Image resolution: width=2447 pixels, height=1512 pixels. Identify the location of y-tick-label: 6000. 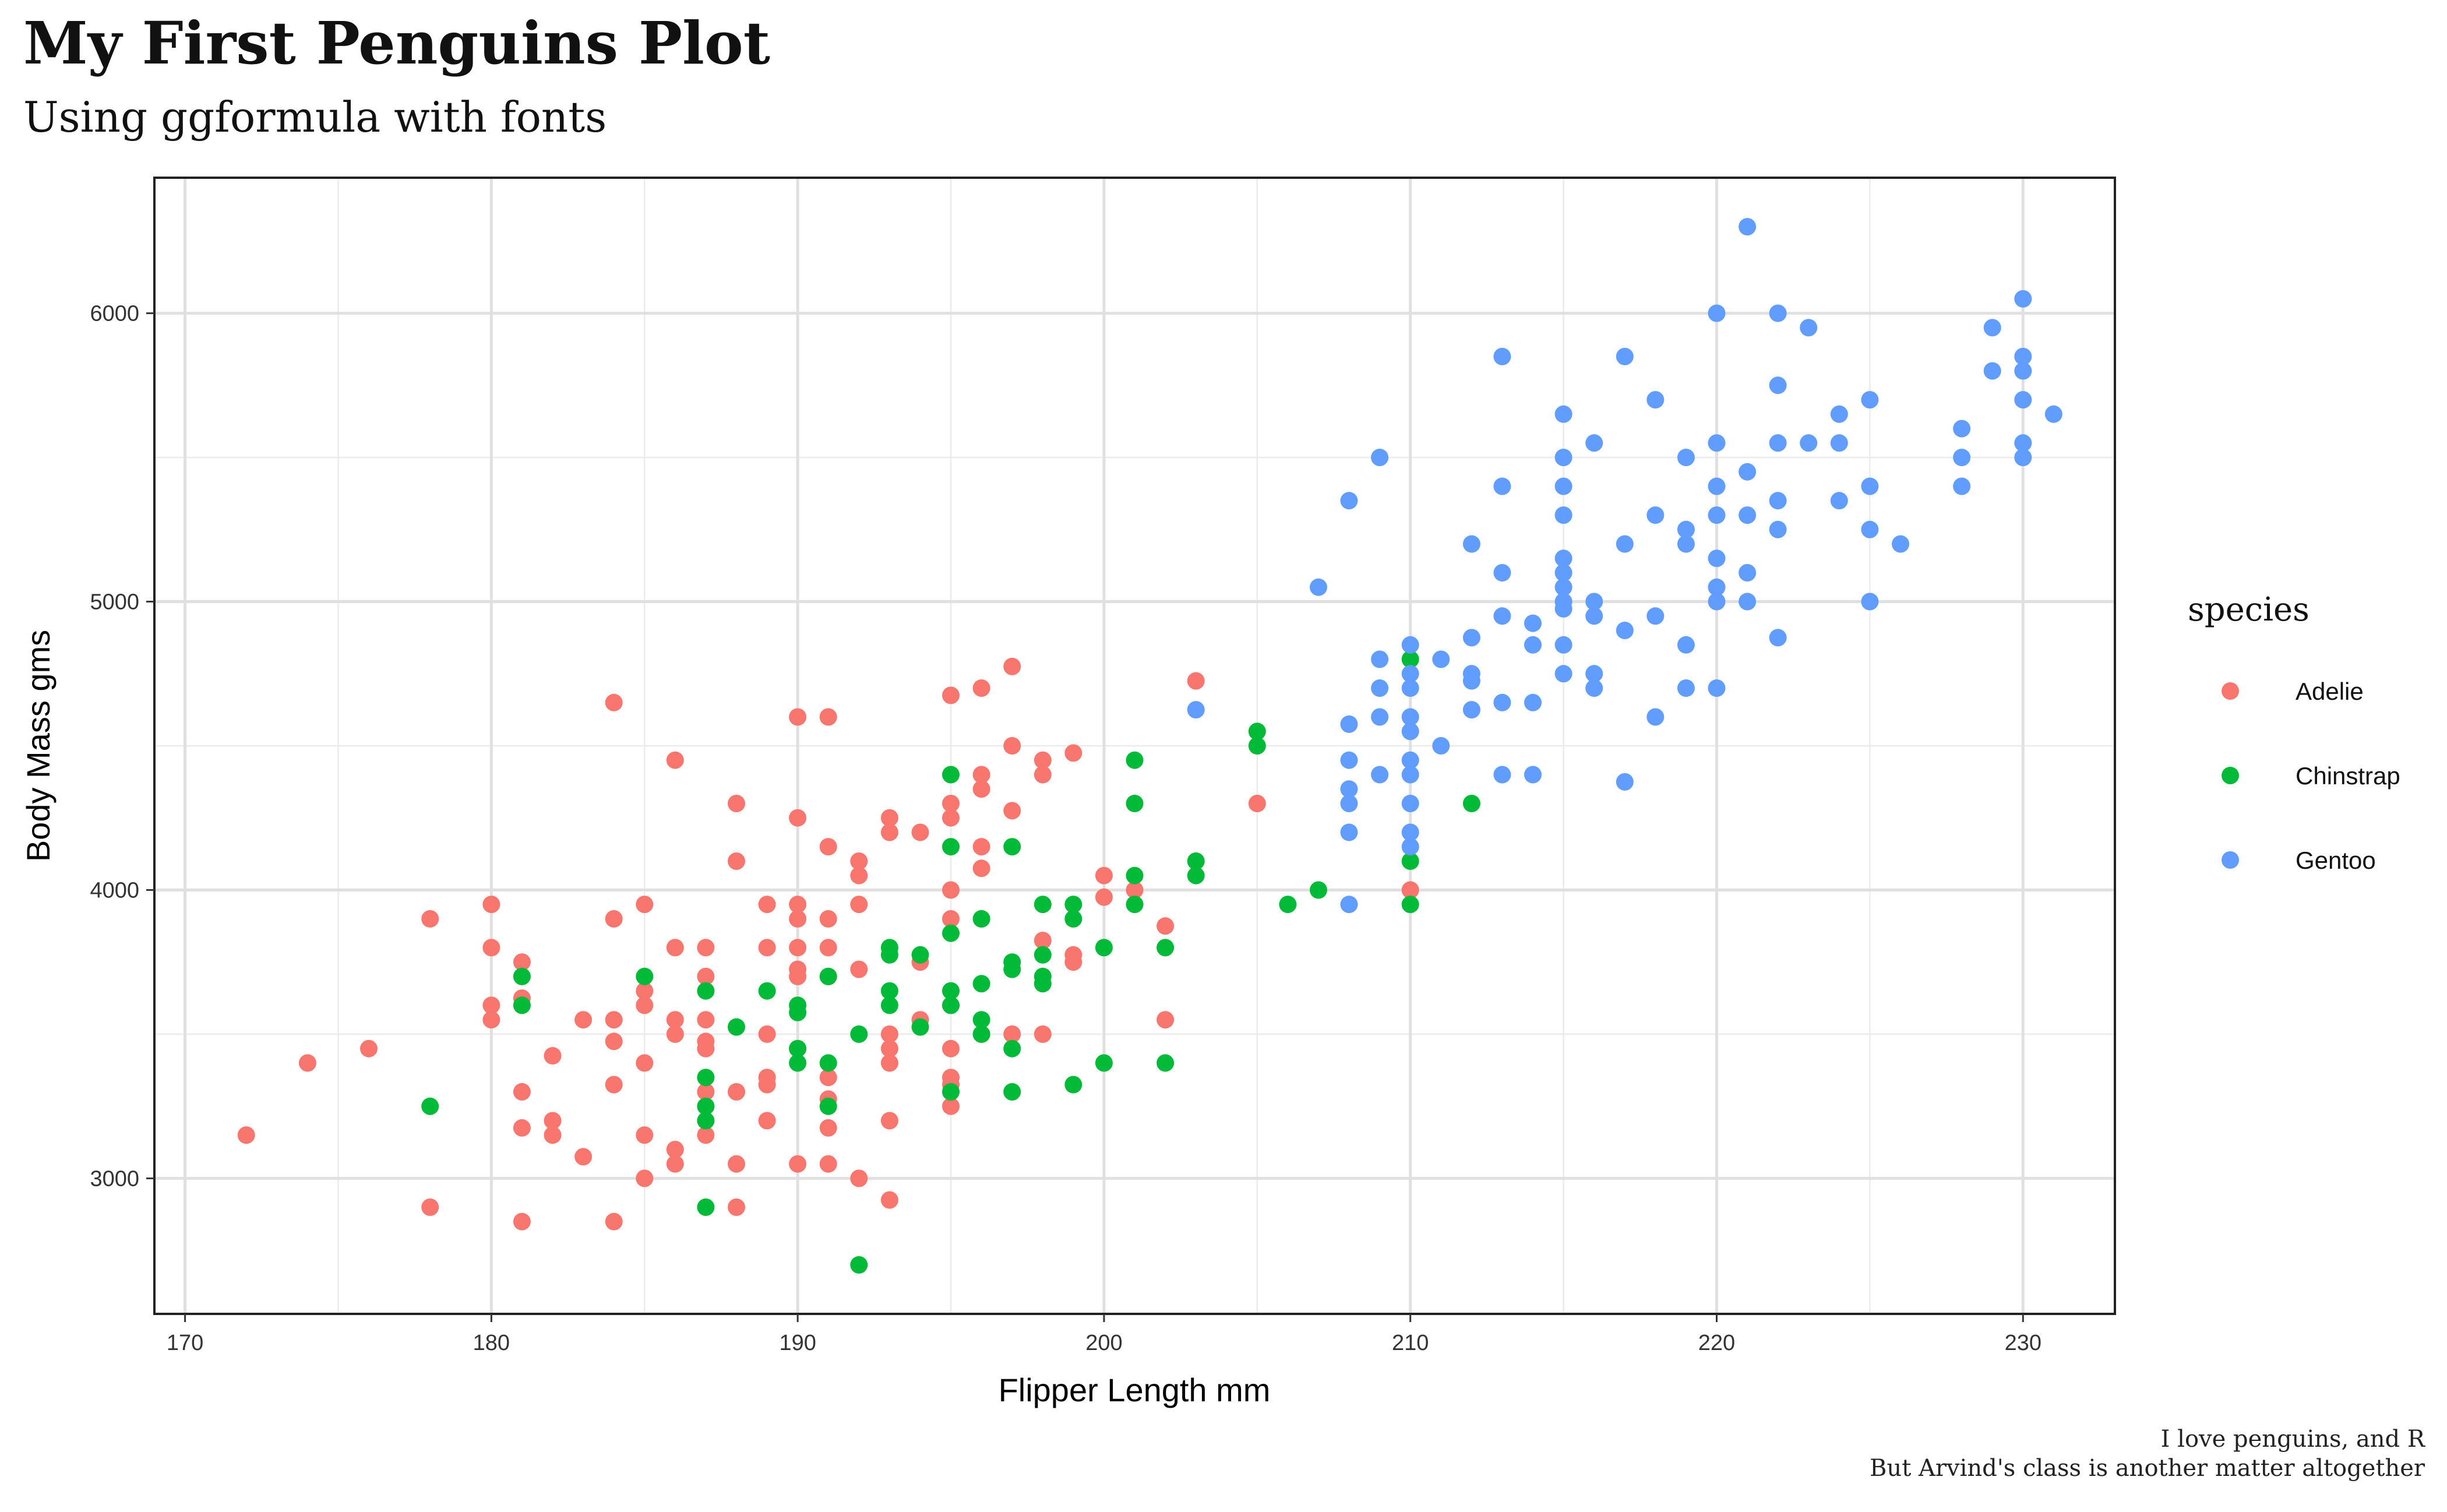
(114, 314).